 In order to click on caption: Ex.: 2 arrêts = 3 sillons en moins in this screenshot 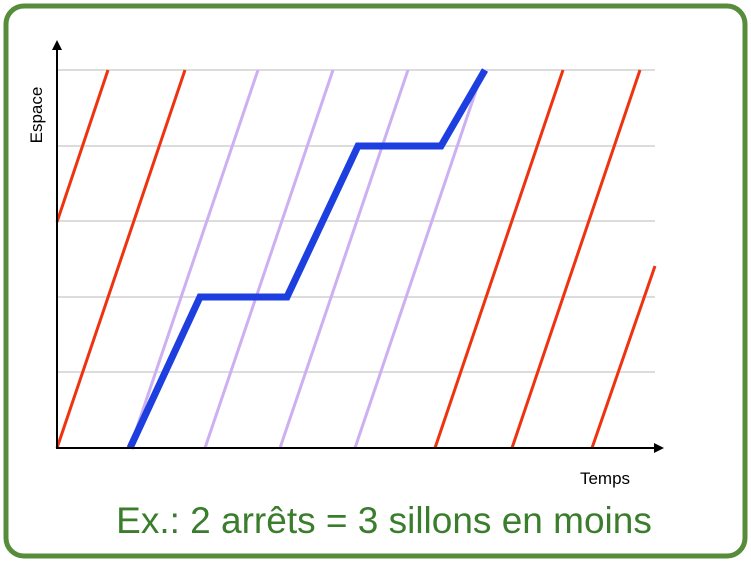, I will do `click(384, 520)`.